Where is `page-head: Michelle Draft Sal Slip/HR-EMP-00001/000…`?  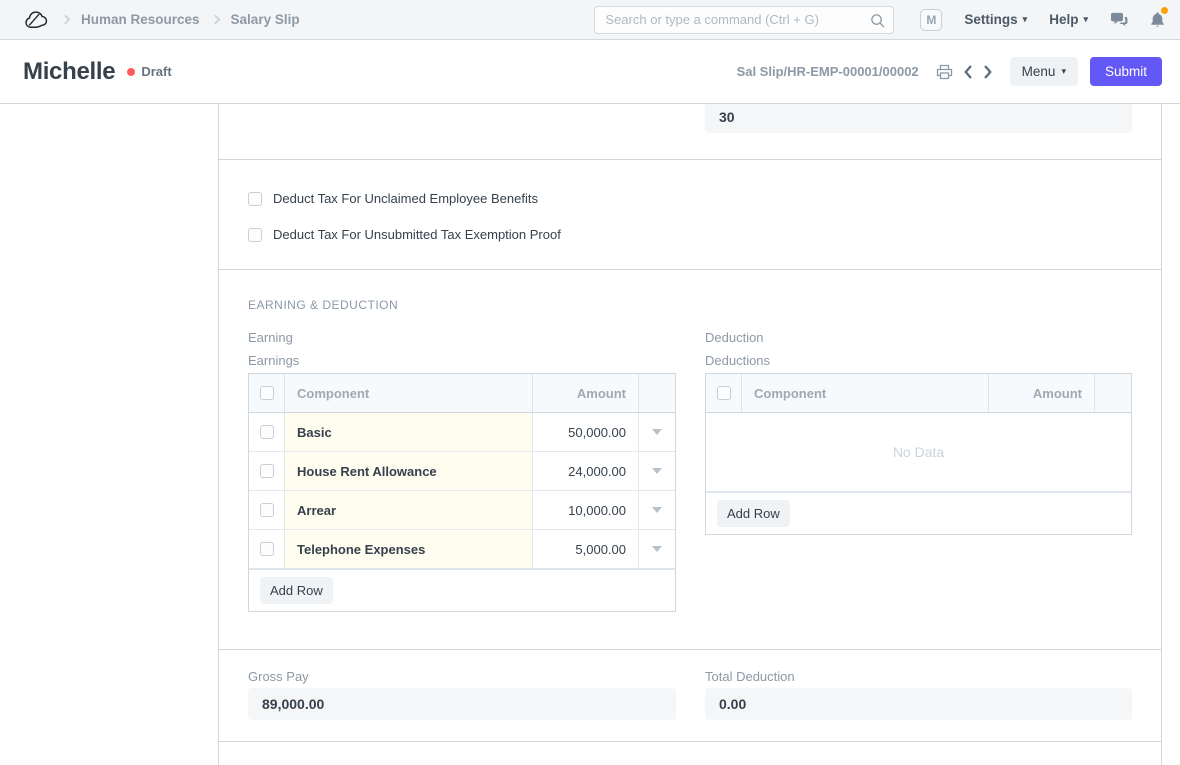 page-head: Michelle Draft Sal Slip/HR-EMP-00001/000… is located at coordinates (590, 72).